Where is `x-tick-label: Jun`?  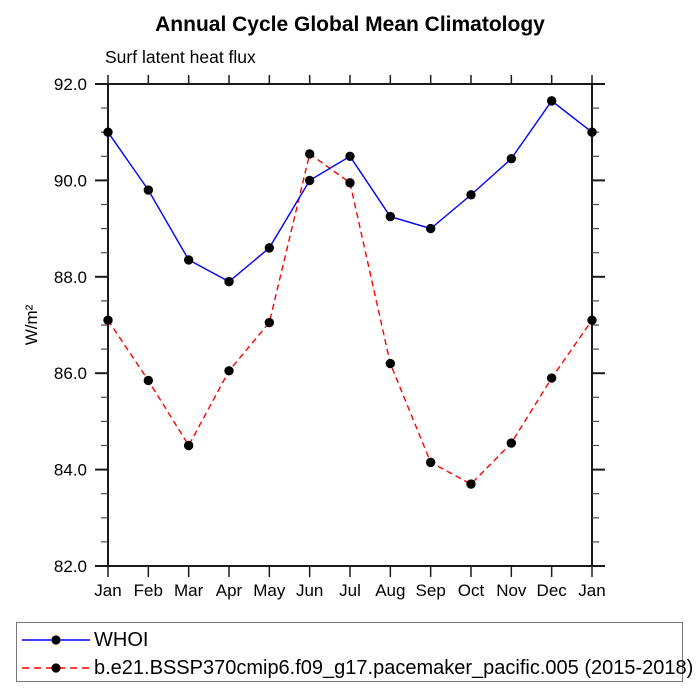 x-tick-label: Jun is located at coordinates (309, 590).